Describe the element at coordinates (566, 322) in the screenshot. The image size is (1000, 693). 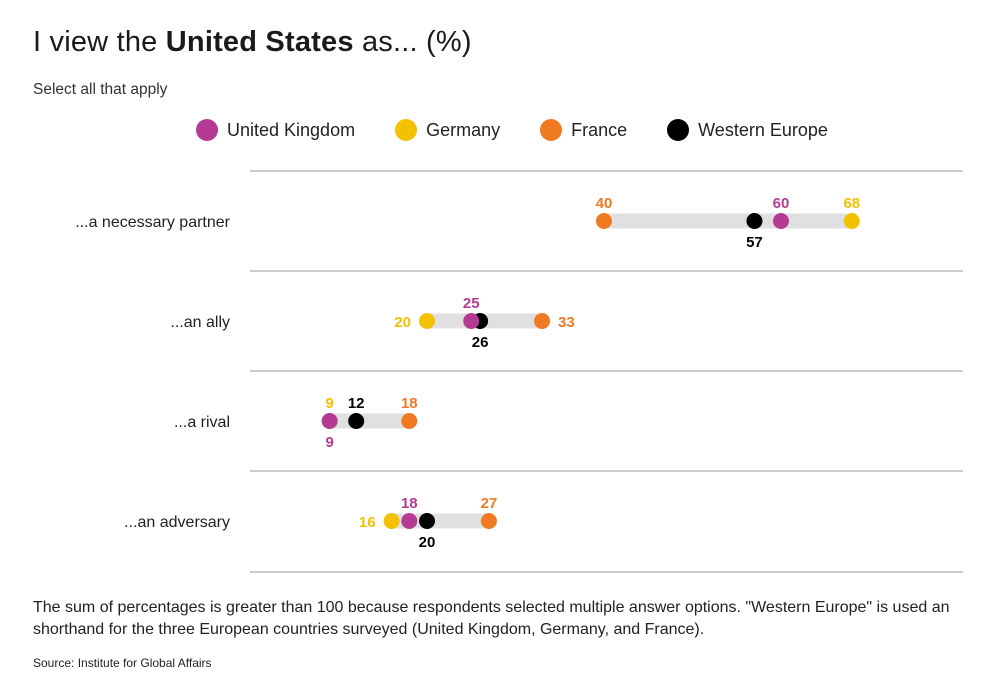
I see `value-label-france-an-ally: 33` at that location.